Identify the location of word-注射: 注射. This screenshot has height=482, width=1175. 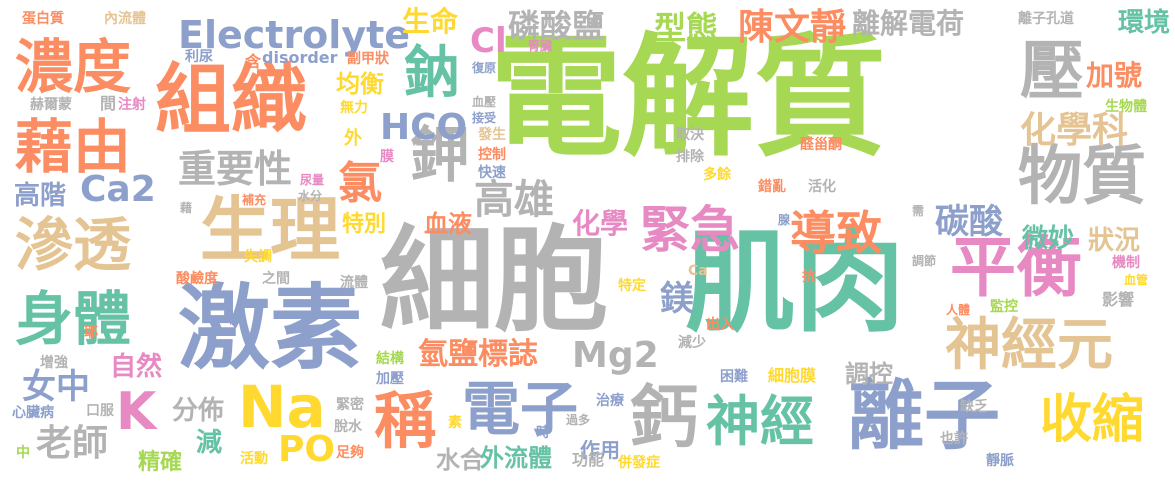
(132, 105).